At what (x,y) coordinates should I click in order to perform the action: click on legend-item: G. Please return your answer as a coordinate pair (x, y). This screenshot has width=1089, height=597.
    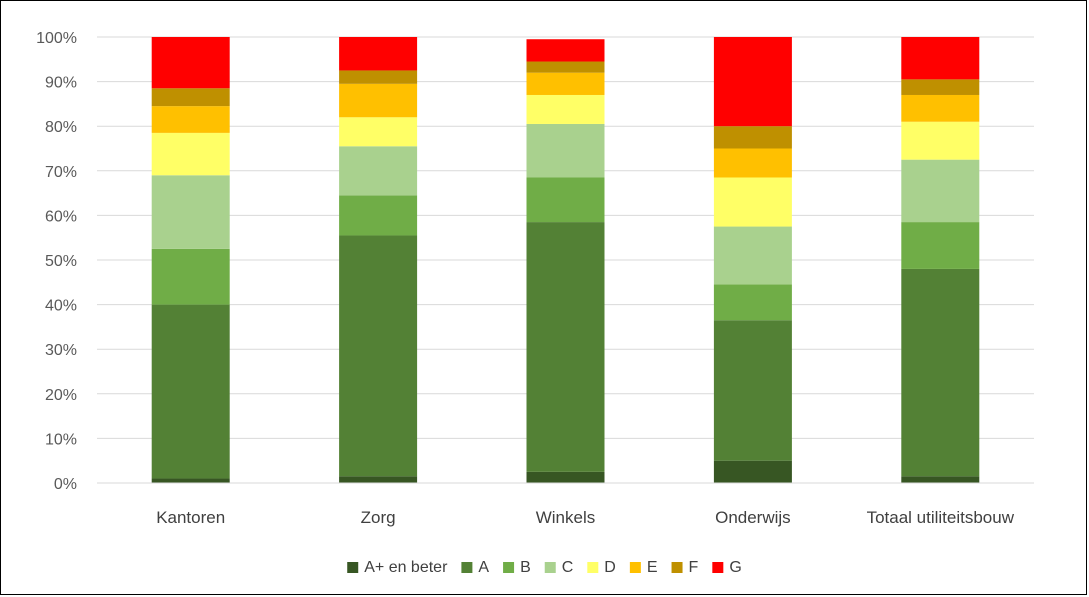
    Looking at the image, I should click on (727, 567).